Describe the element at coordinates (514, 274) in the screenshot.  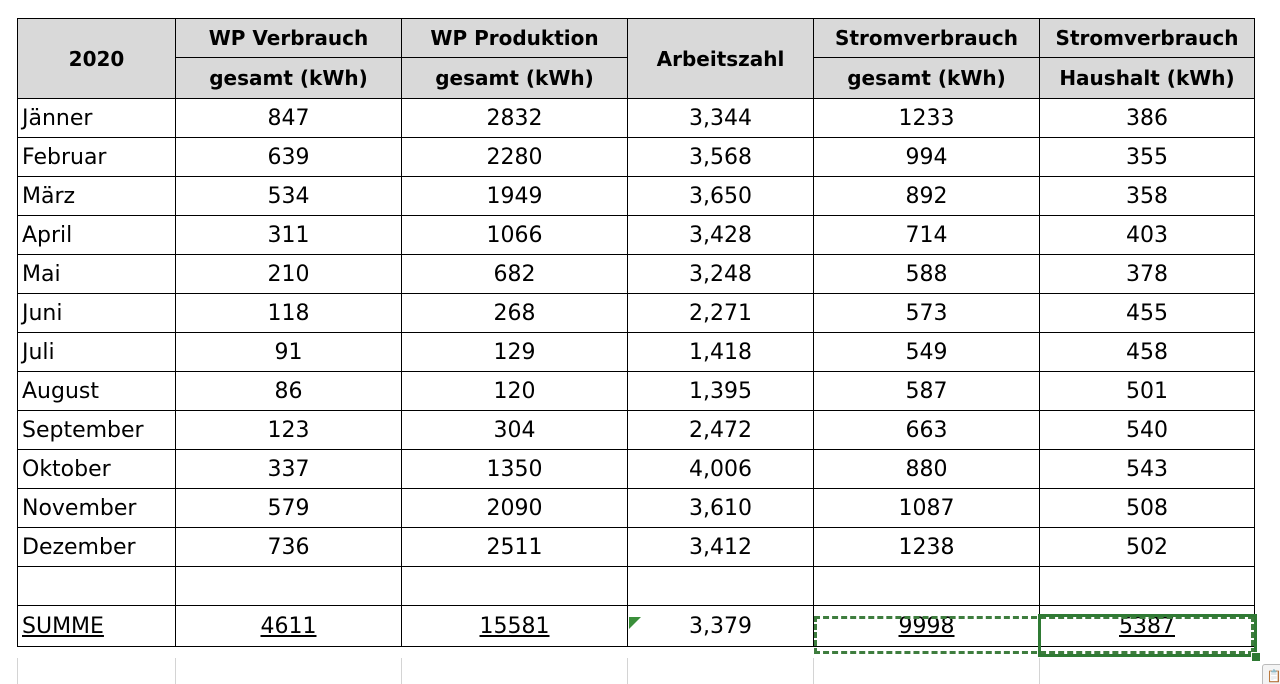
I see `wp-produktion-cell: 682` at that location.